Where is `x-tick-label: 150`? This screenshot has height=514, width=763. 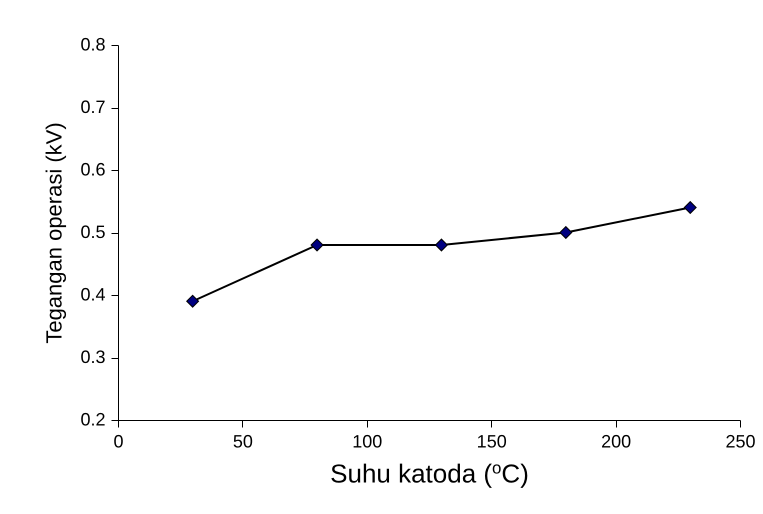 x-tick-label: 150 is located at coordinates (491, 442).